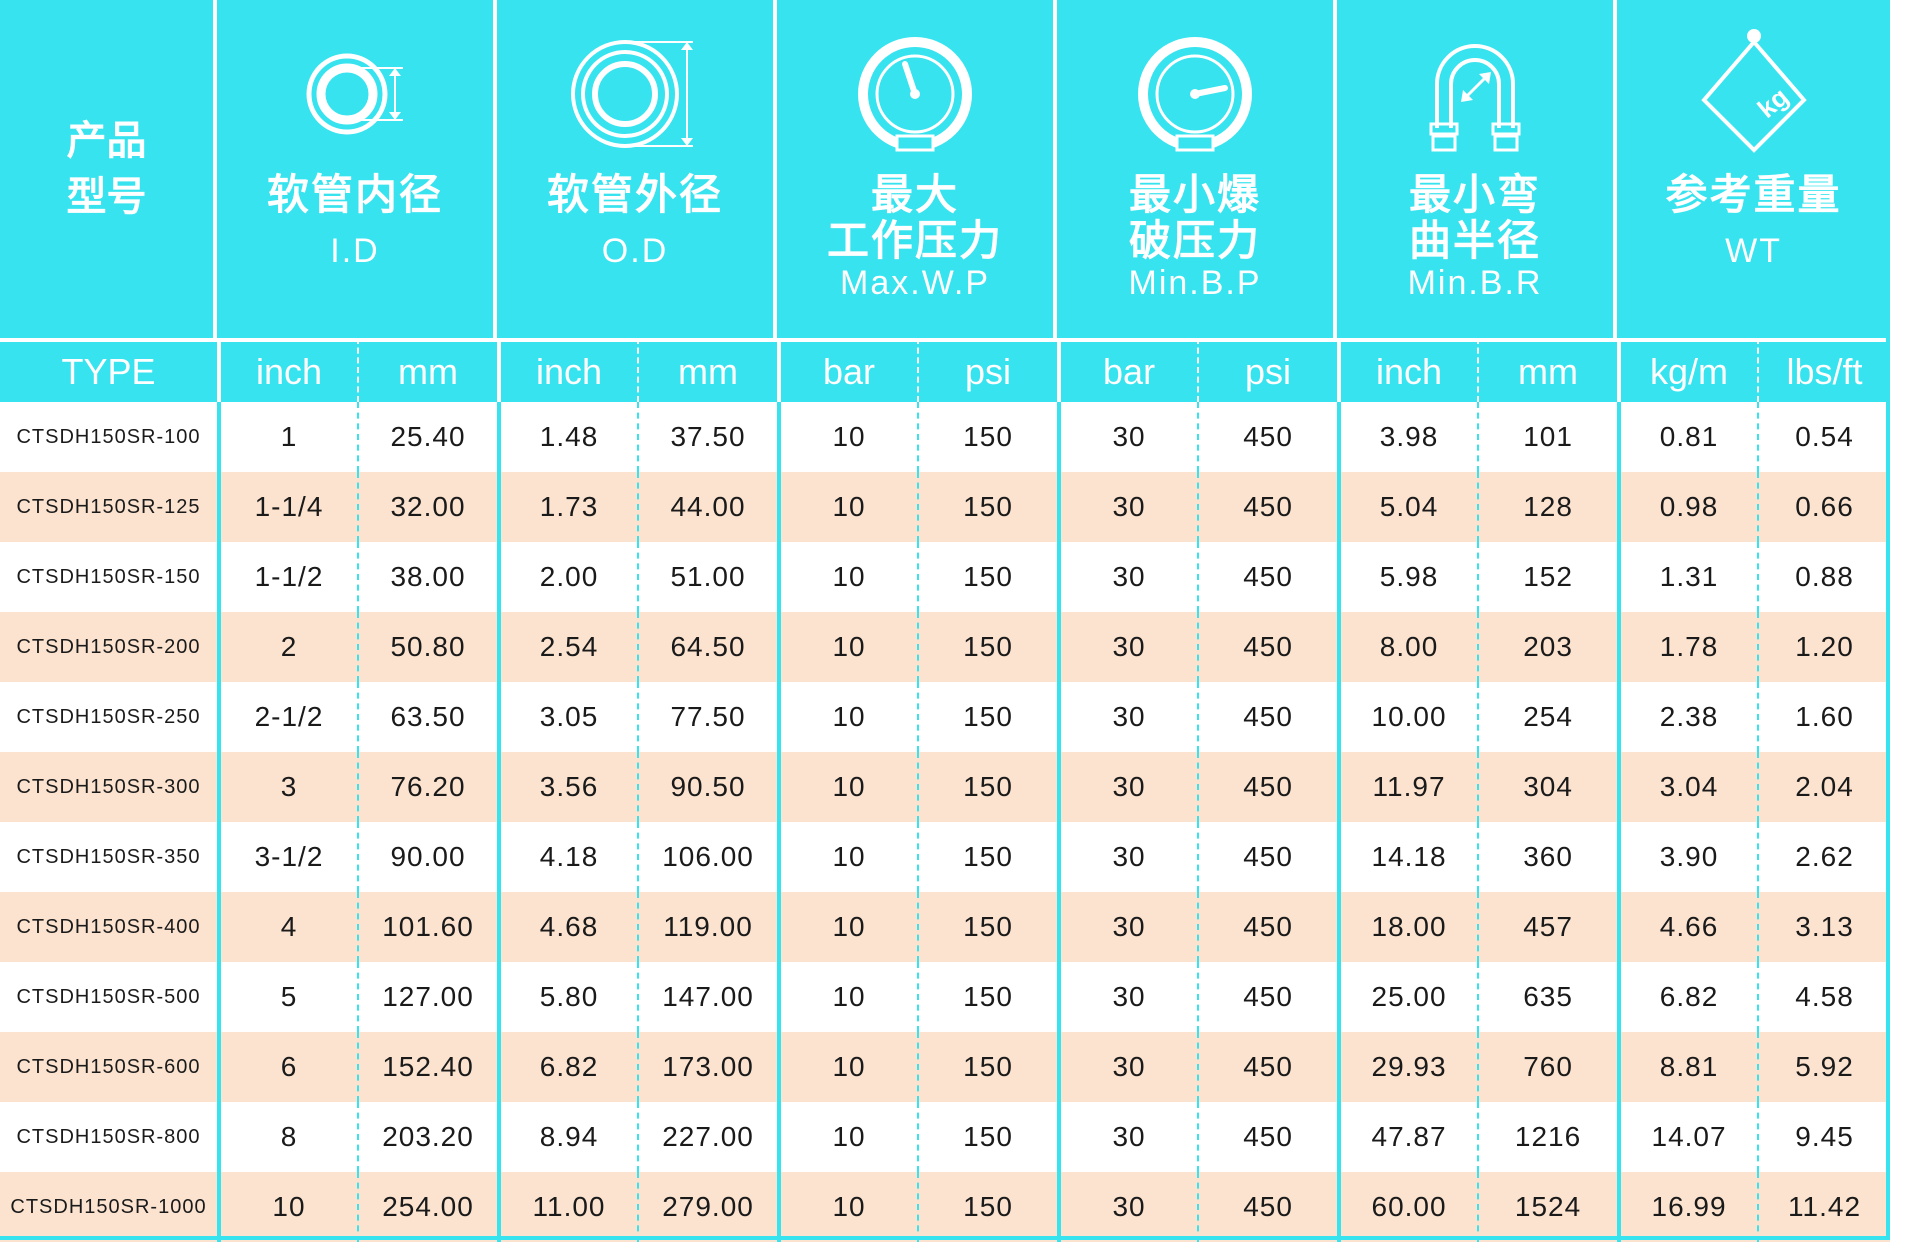 This screenshot has height=1242, width=1909. I want to click on table-cell: 2.04, so click(1824, 787).